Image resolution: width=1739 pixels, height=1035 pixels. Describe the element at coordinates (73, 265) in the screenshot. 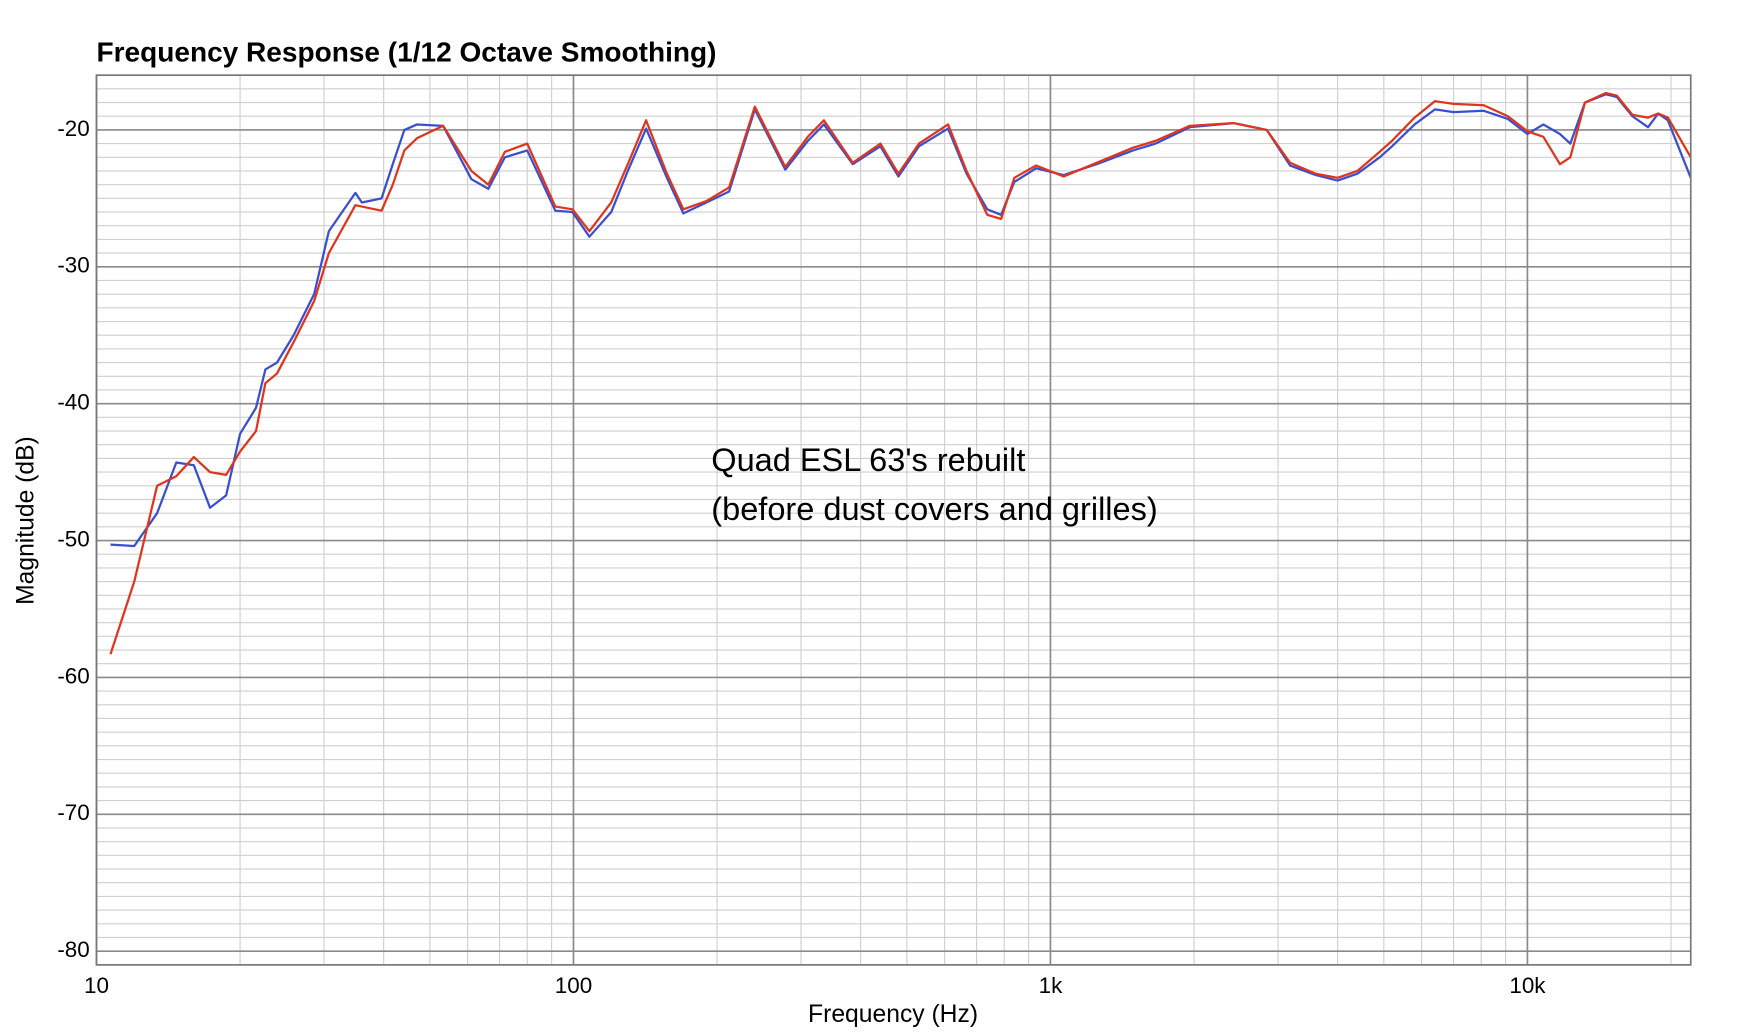

I see `y-tick-label: -30` at that location.